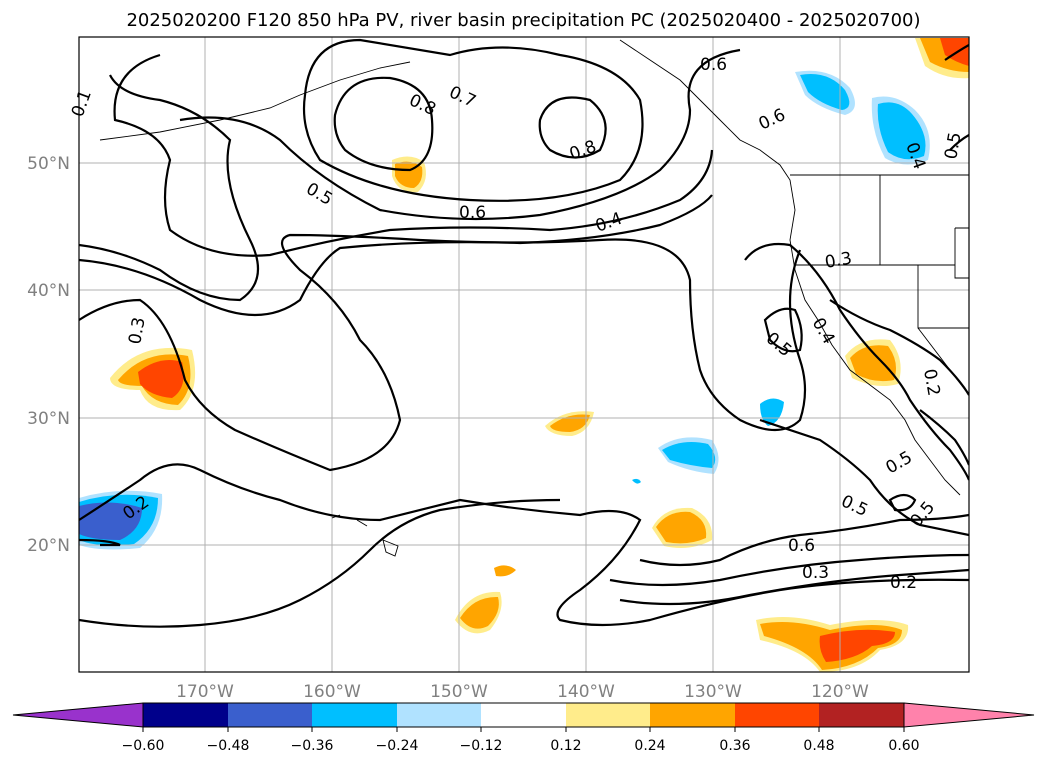  I want to click on colorbar-tick: −0.36, so click(312, 746).